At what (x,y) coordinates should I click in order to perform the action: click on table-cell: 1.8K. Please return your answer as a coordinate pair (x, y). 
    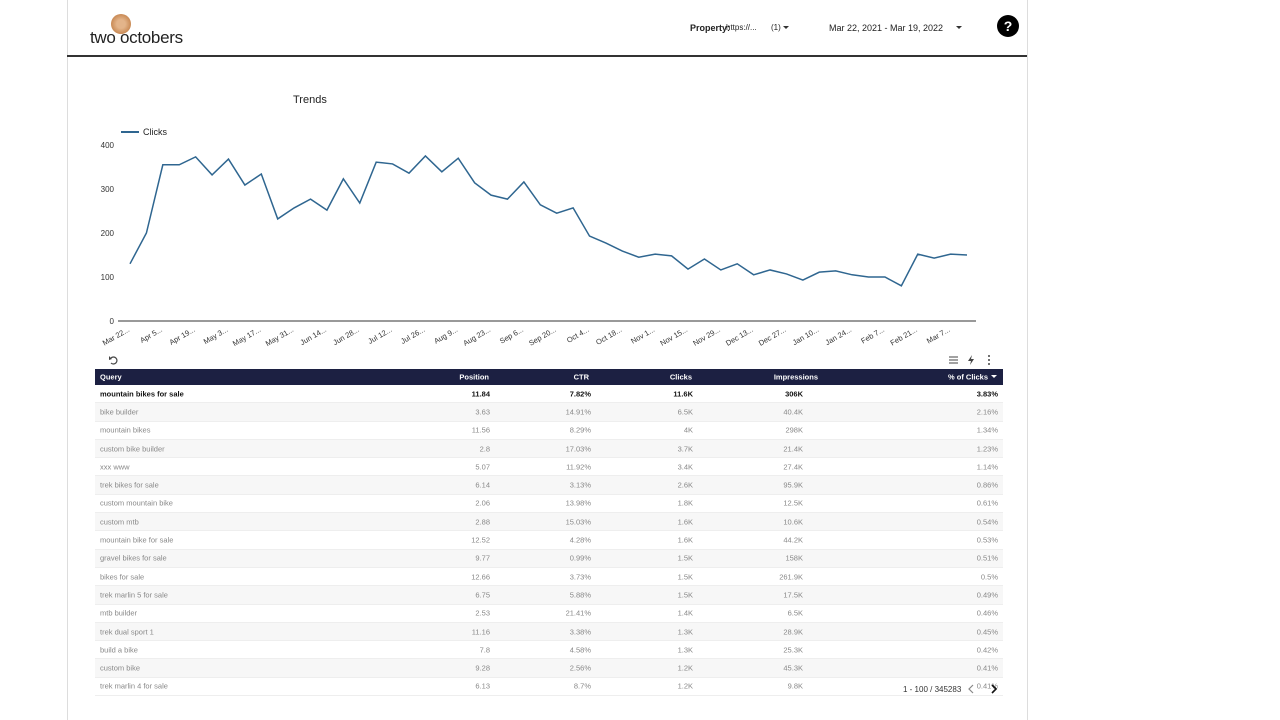
    Looking at the image, I should click on (685, 503).